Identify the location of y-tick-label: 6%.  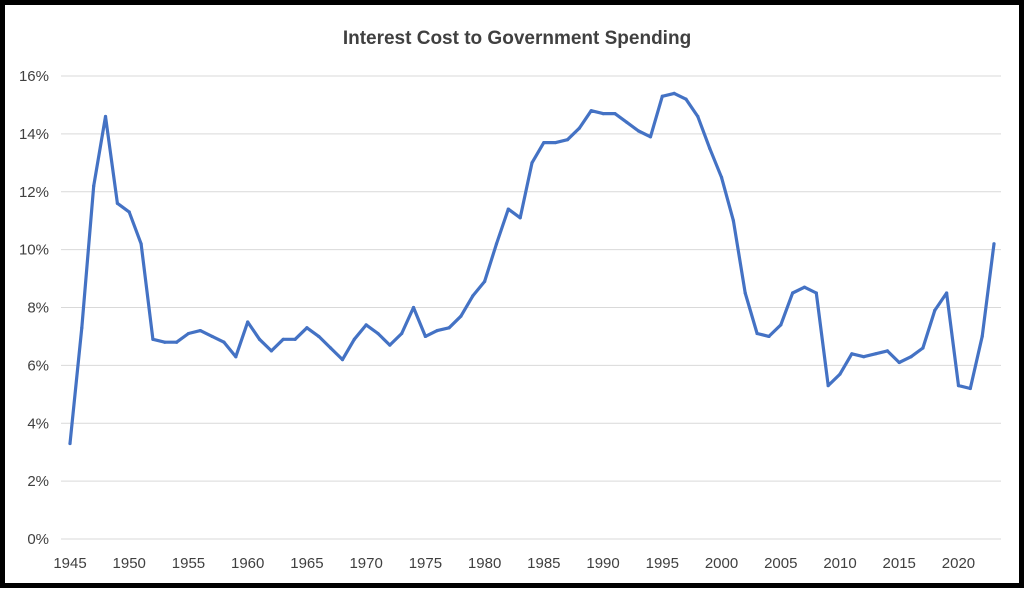
(38, 365).